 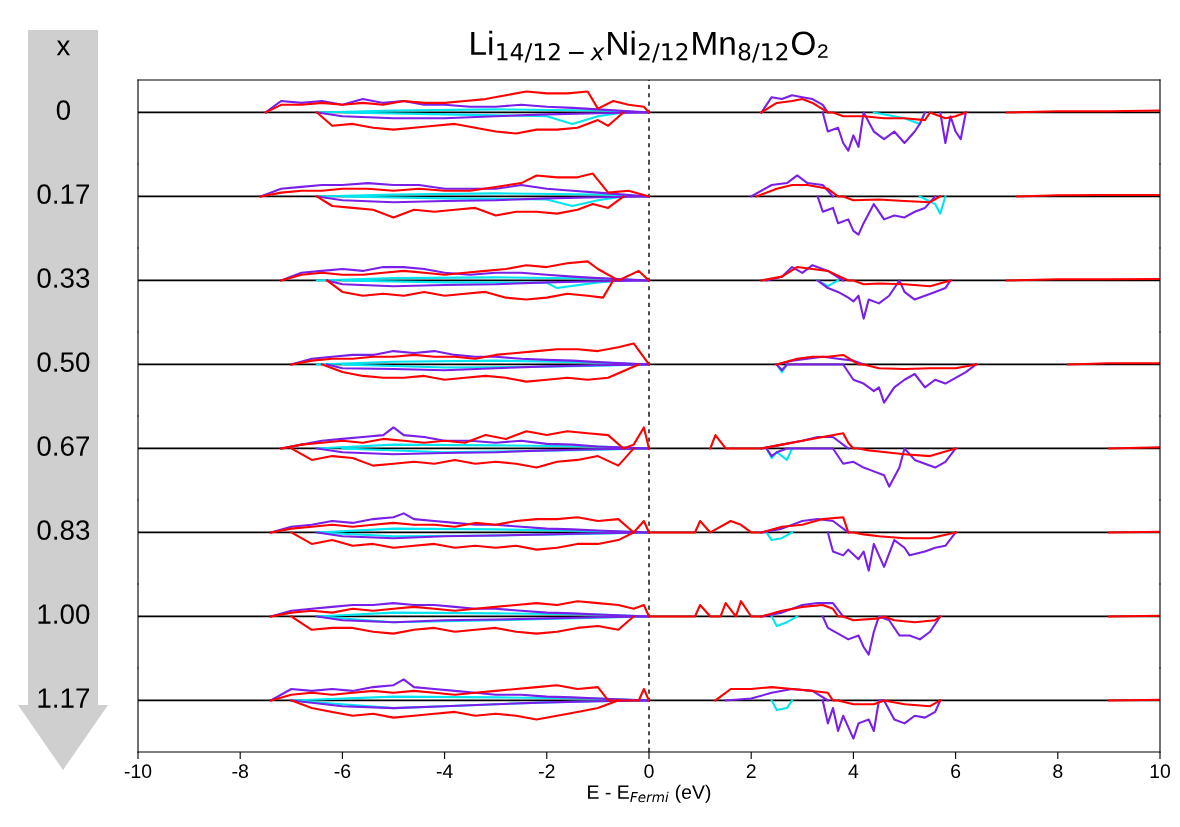 I want to click on y-axis-title: 0.67, so click(x=63, y=446).